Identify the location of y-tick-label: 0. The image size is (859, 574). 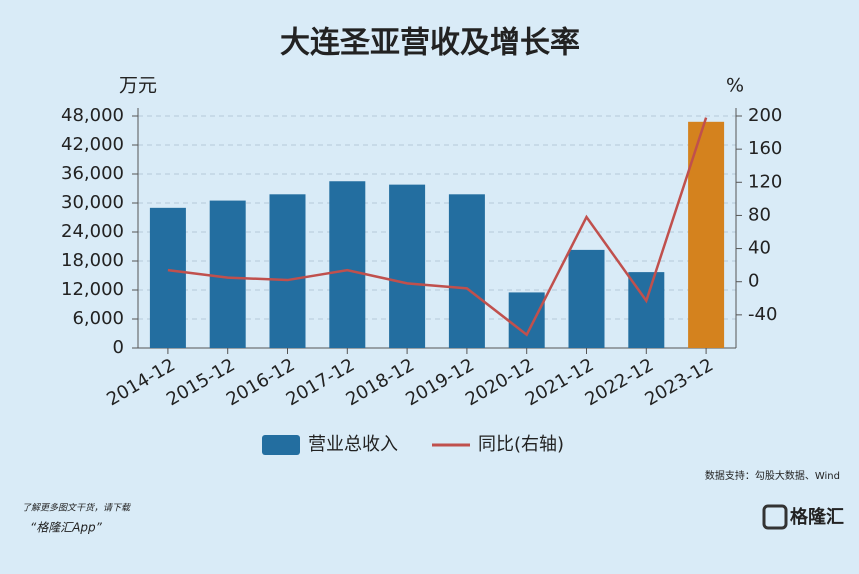
(118, 347).